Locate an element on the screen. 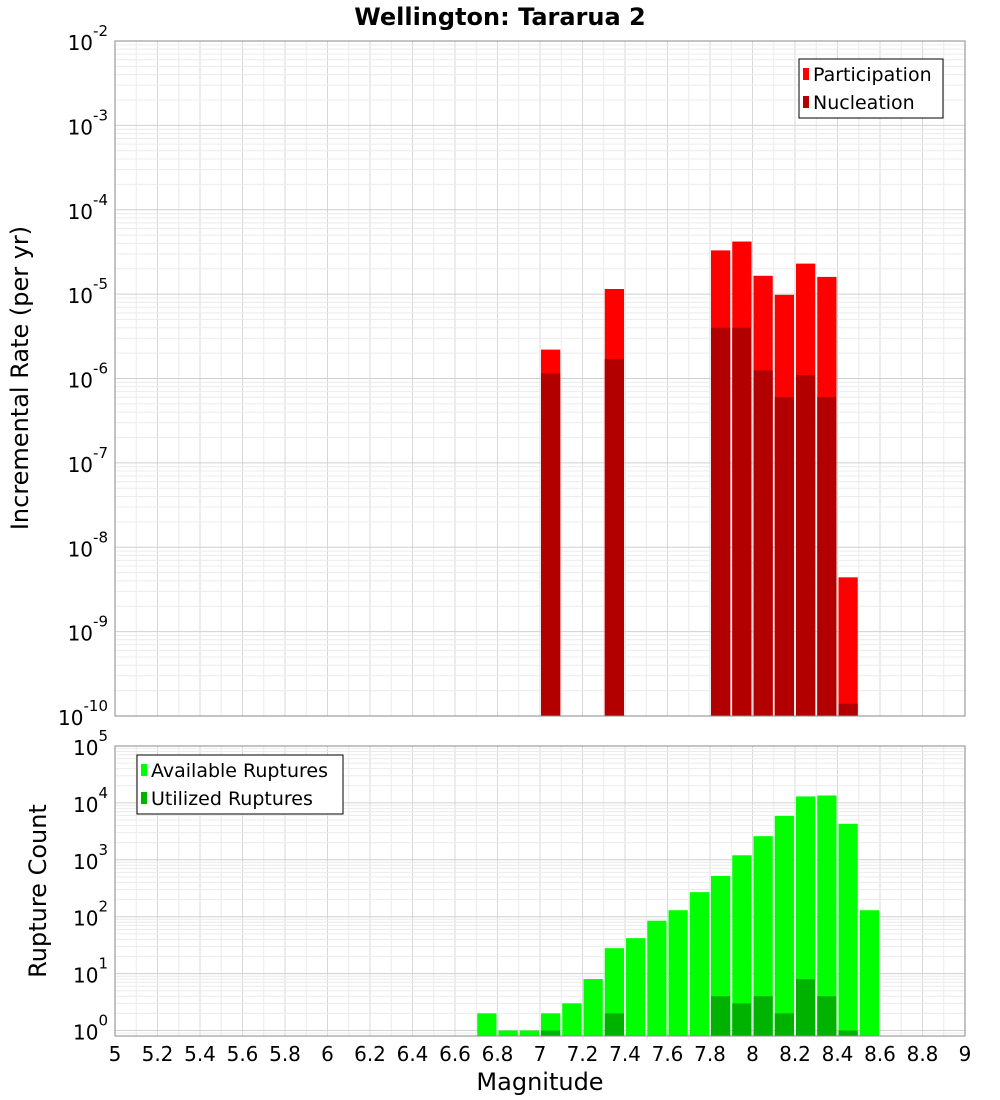 Image resolution: width=1000 pixels, height=1100 pixels. x-tick-label: 8.4 is located at coordinates (838, 1054).